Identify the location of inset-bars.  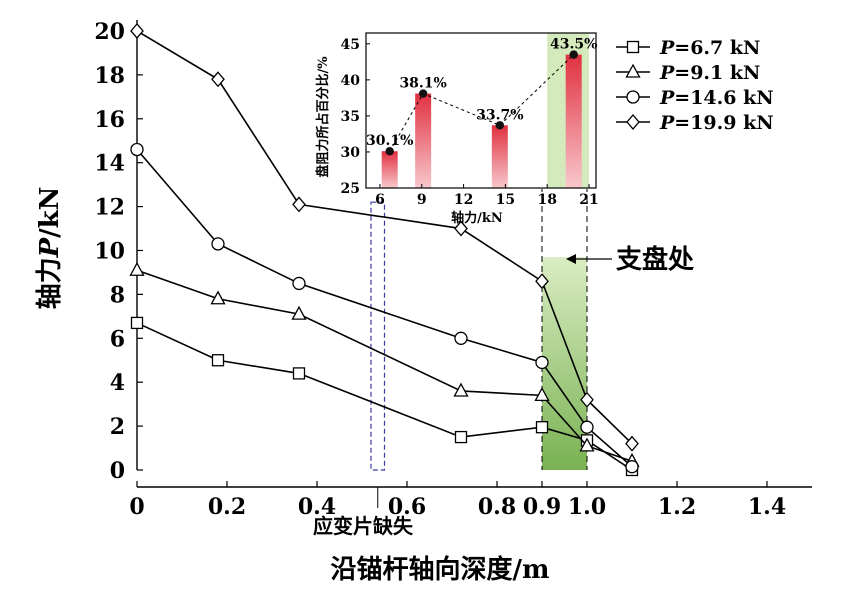
(481, 121).